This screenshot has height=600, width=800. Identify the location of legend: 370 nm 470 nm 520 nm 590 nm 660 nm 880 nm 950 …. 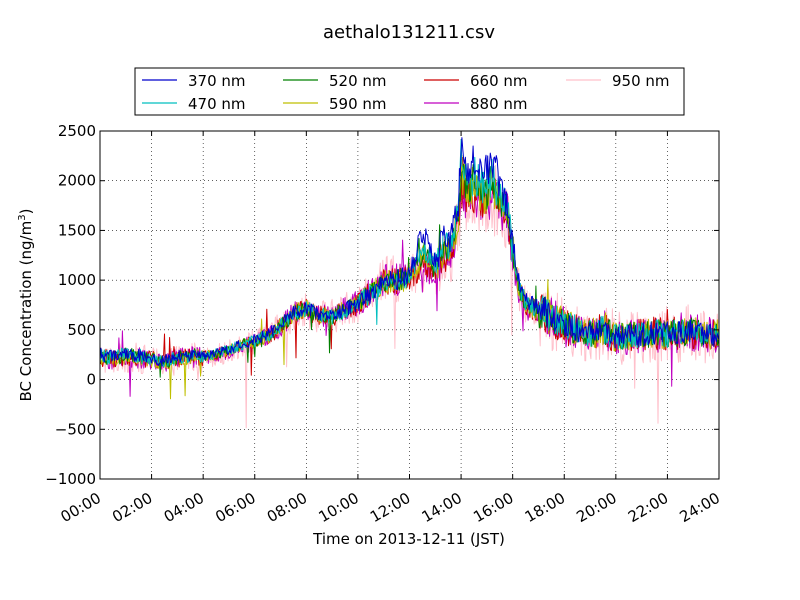
(409, 91).